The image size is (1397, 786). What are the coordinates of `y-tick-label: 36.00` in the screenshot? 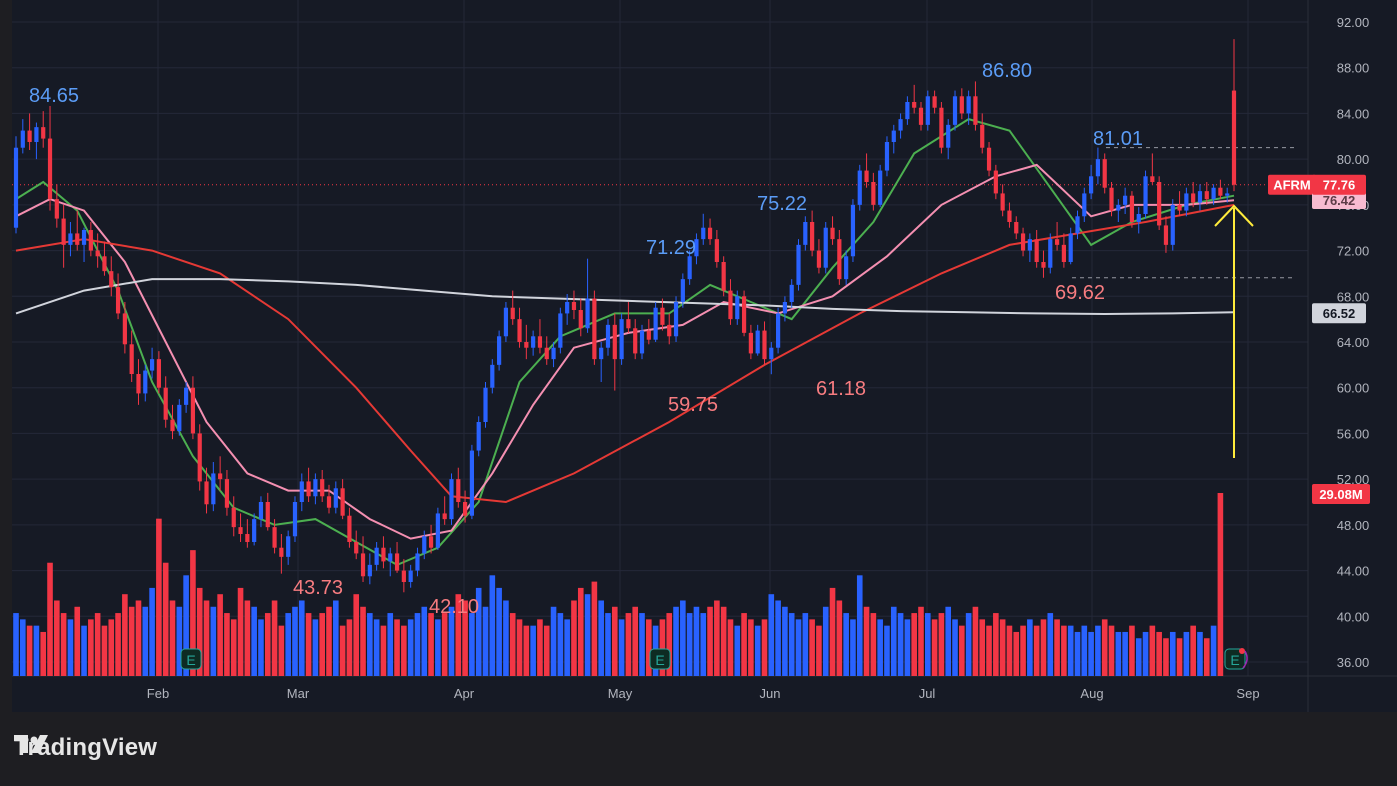 It's located at (1353, 662).